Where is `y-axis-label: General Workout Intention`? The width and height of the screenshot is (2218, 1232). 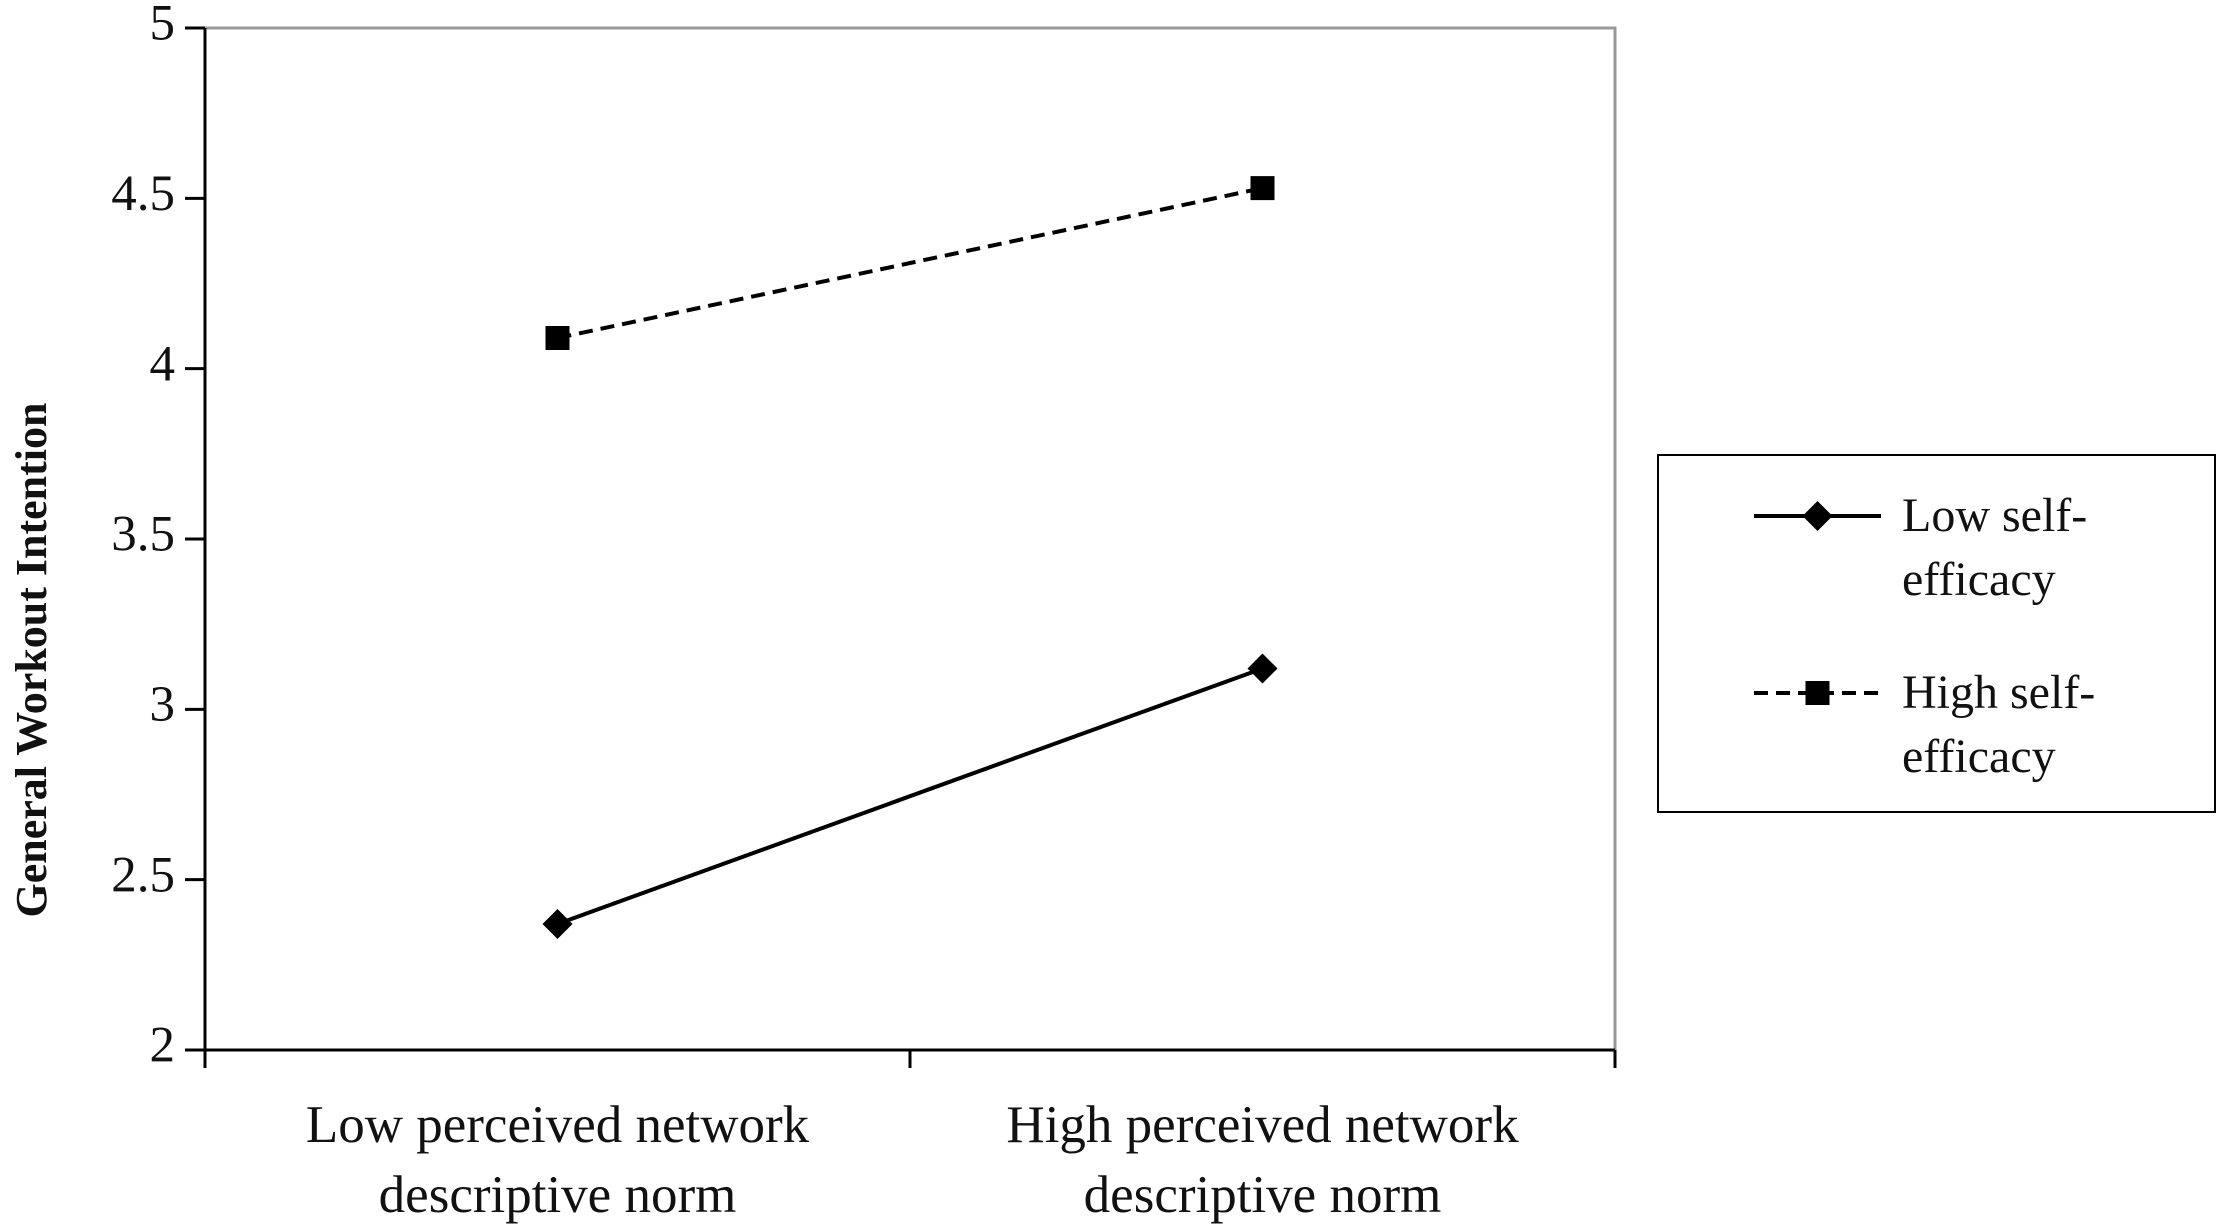 y-axis-label: General Workout Intention is located at coordinates (31, 659).